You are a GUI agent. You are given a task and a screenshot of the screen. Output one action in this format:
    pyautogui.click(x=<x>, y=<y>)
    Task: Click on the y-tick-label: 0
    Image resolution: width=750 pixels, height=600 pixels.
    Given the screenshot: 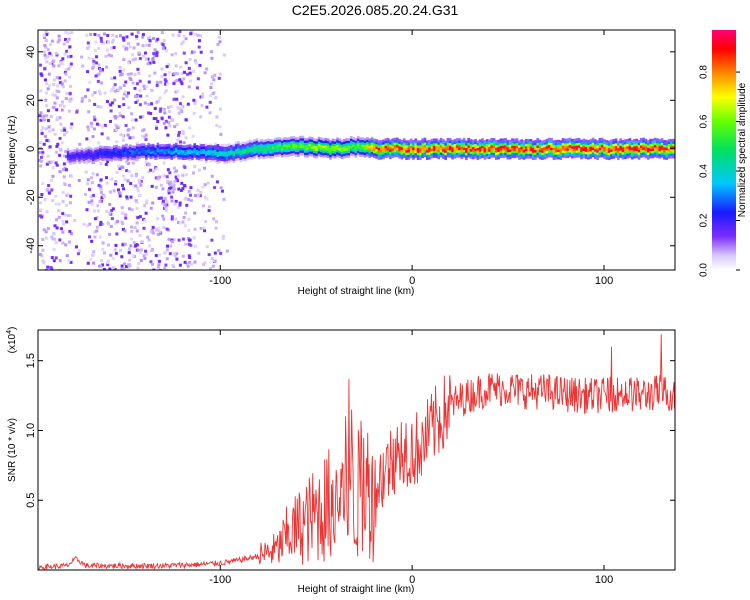 What is the action you would take?
    pyautogui.click(x=31, y=149)
    